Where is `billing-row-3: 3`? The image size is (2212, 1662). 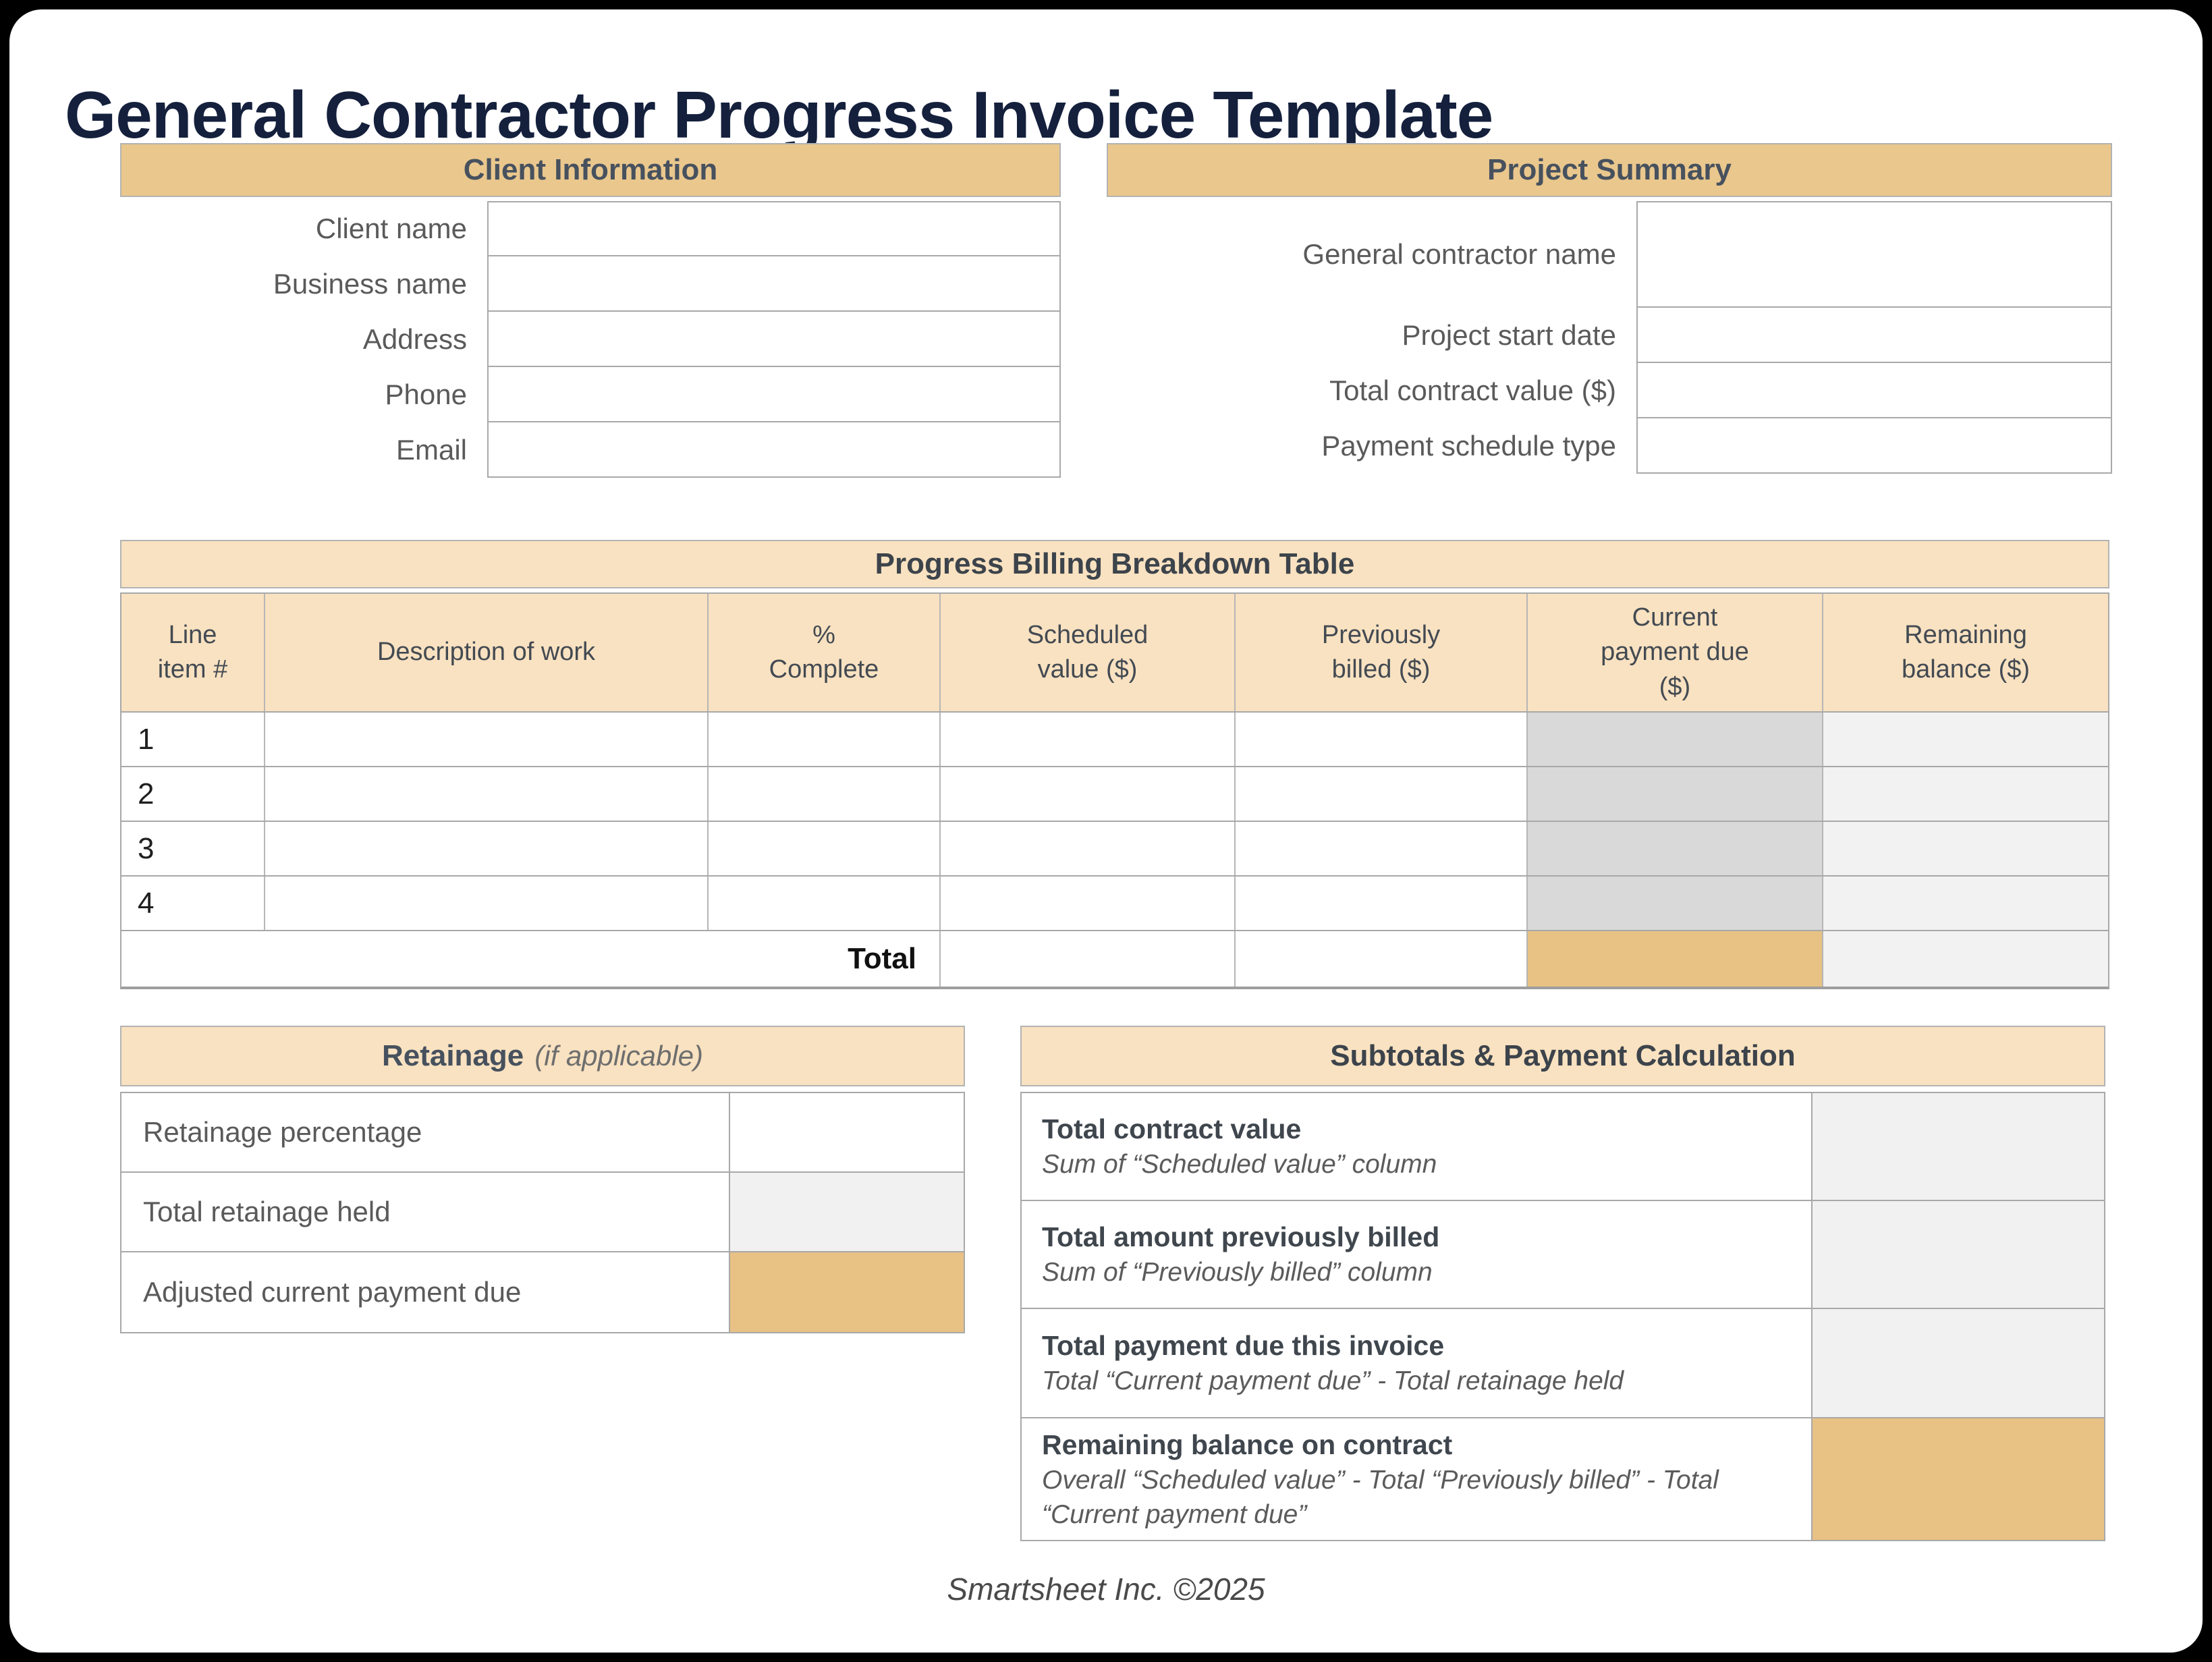 billing-row-3: 3 is located at coordinates (1114, 849).